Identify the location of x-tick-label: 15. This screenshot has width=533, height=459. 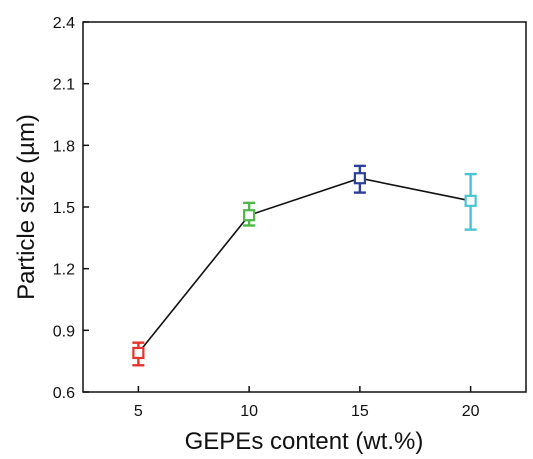
(360, 411).